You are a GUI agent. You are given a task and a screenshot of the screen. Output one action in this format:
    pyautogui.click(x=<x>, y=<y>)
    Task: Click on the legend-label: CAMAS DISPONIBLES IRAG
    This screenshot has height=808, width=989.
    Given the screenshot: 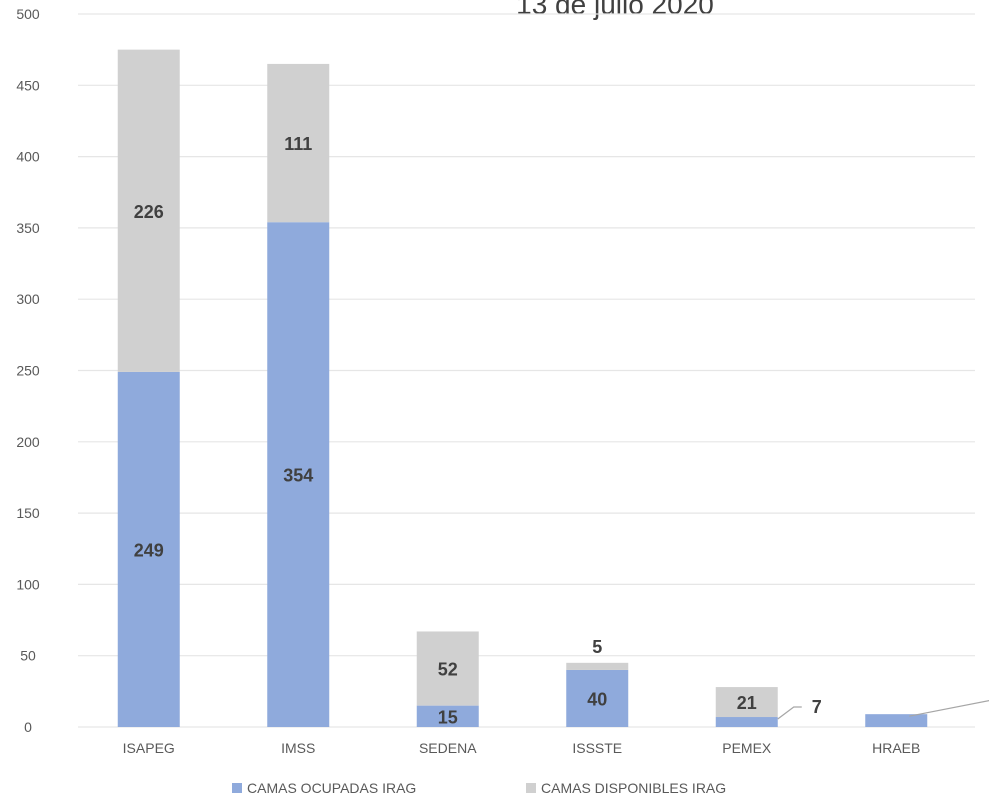 What is the action you would take?
    pyautogui.click(x=633, y=788)
    